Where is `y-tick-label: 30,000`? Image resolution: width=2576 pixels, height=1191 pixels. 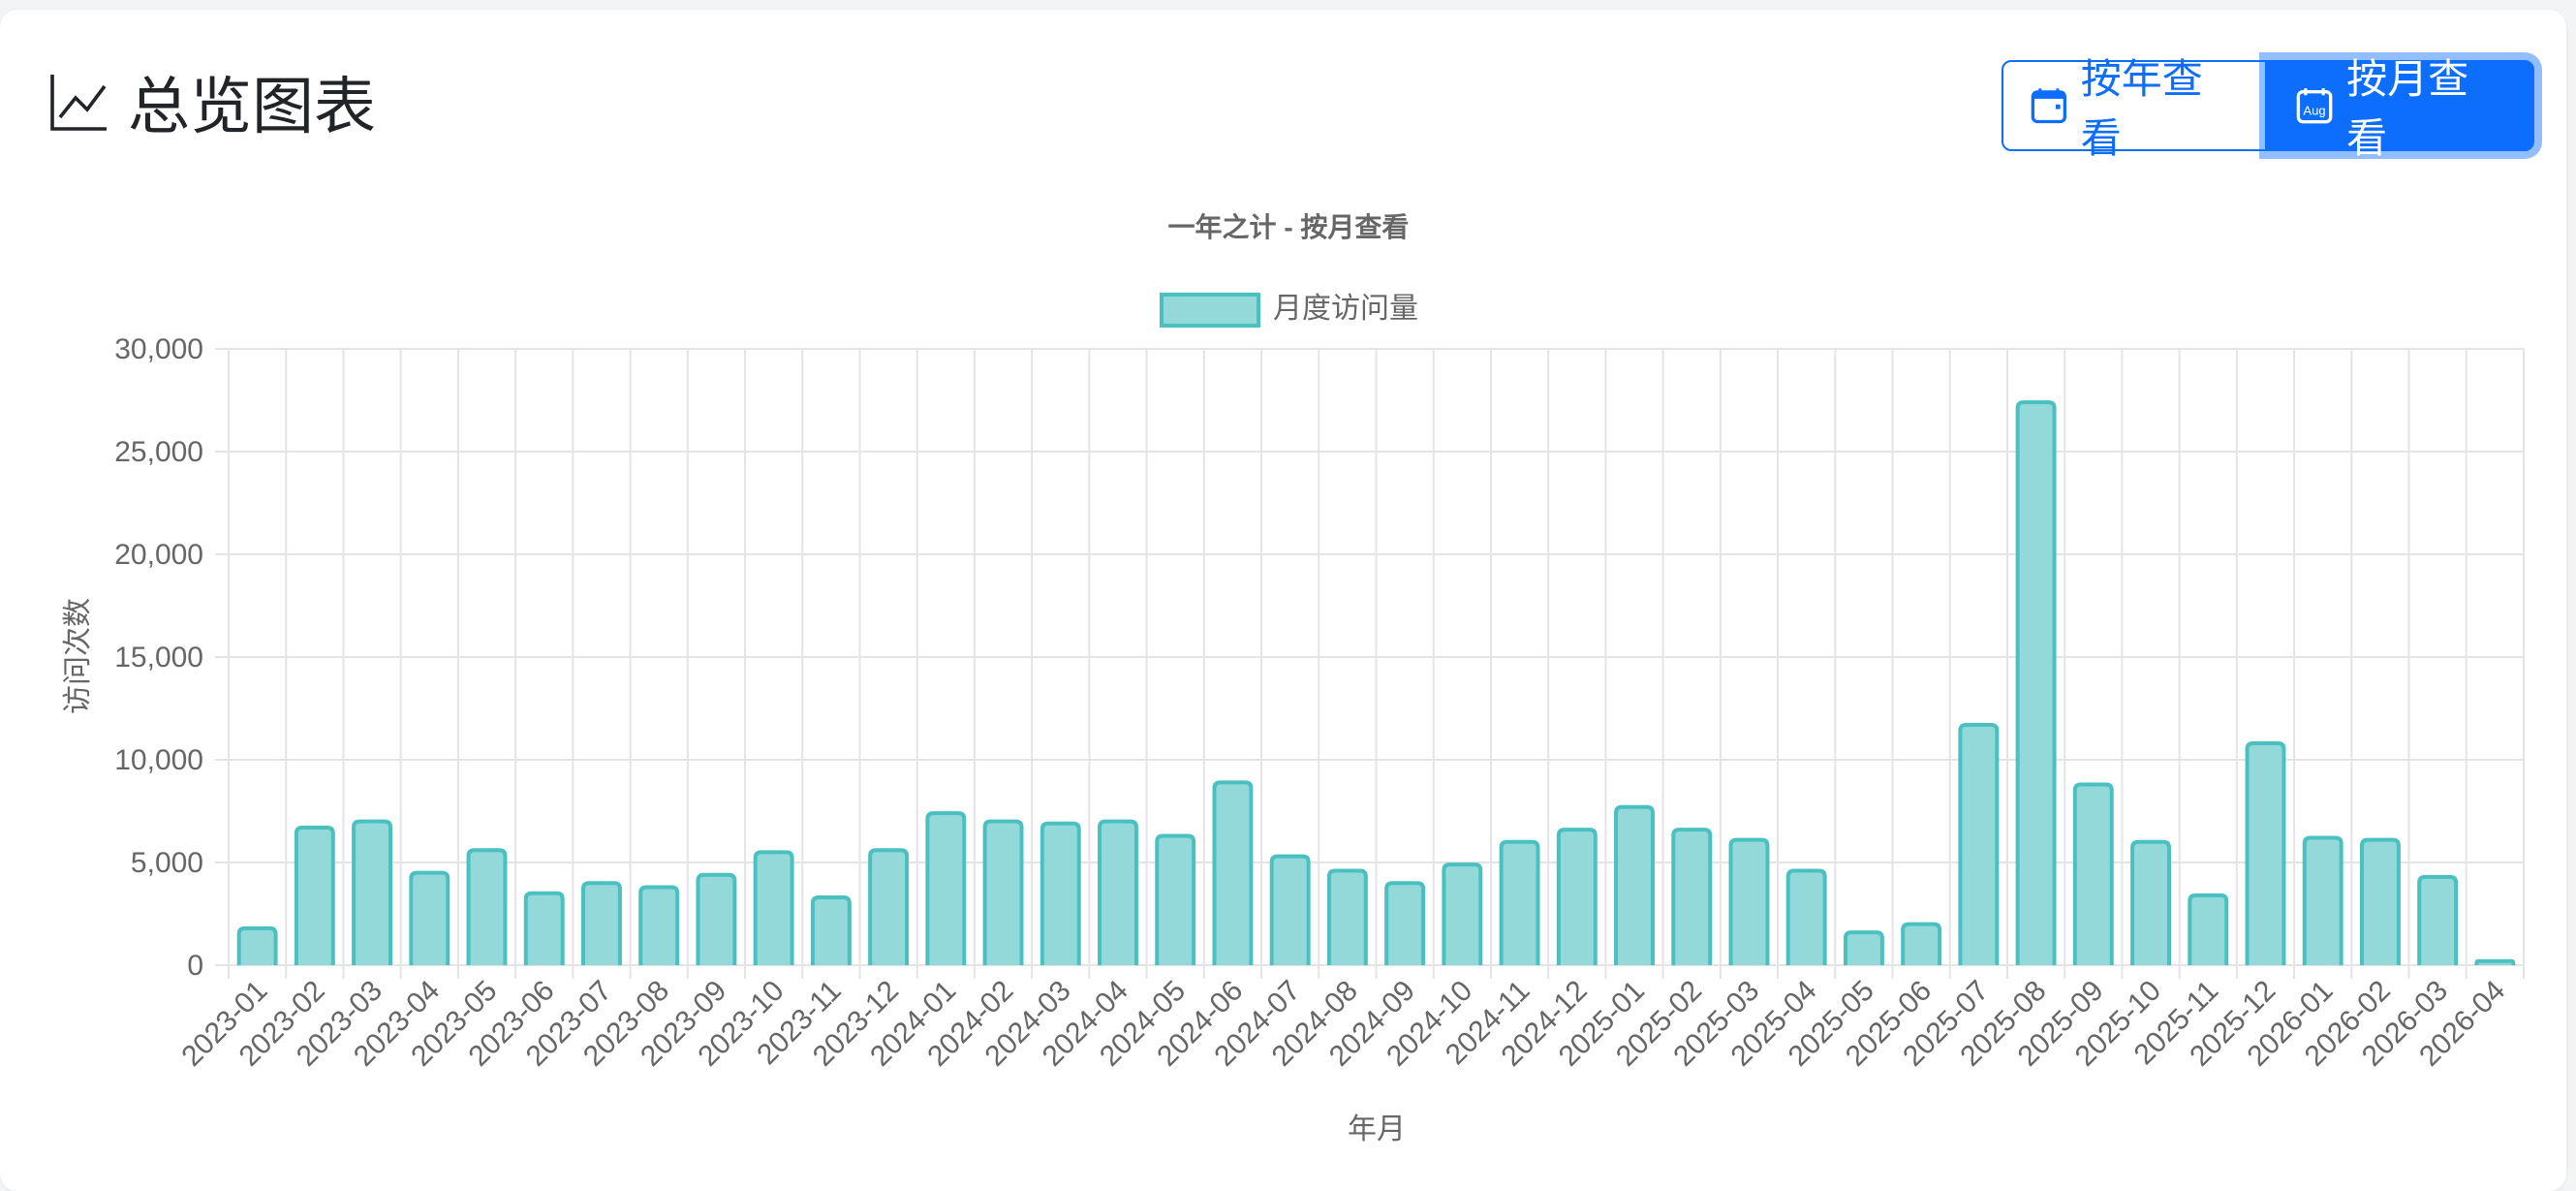
y-tick-label: 30,000 is located at coordinates (158, 349).